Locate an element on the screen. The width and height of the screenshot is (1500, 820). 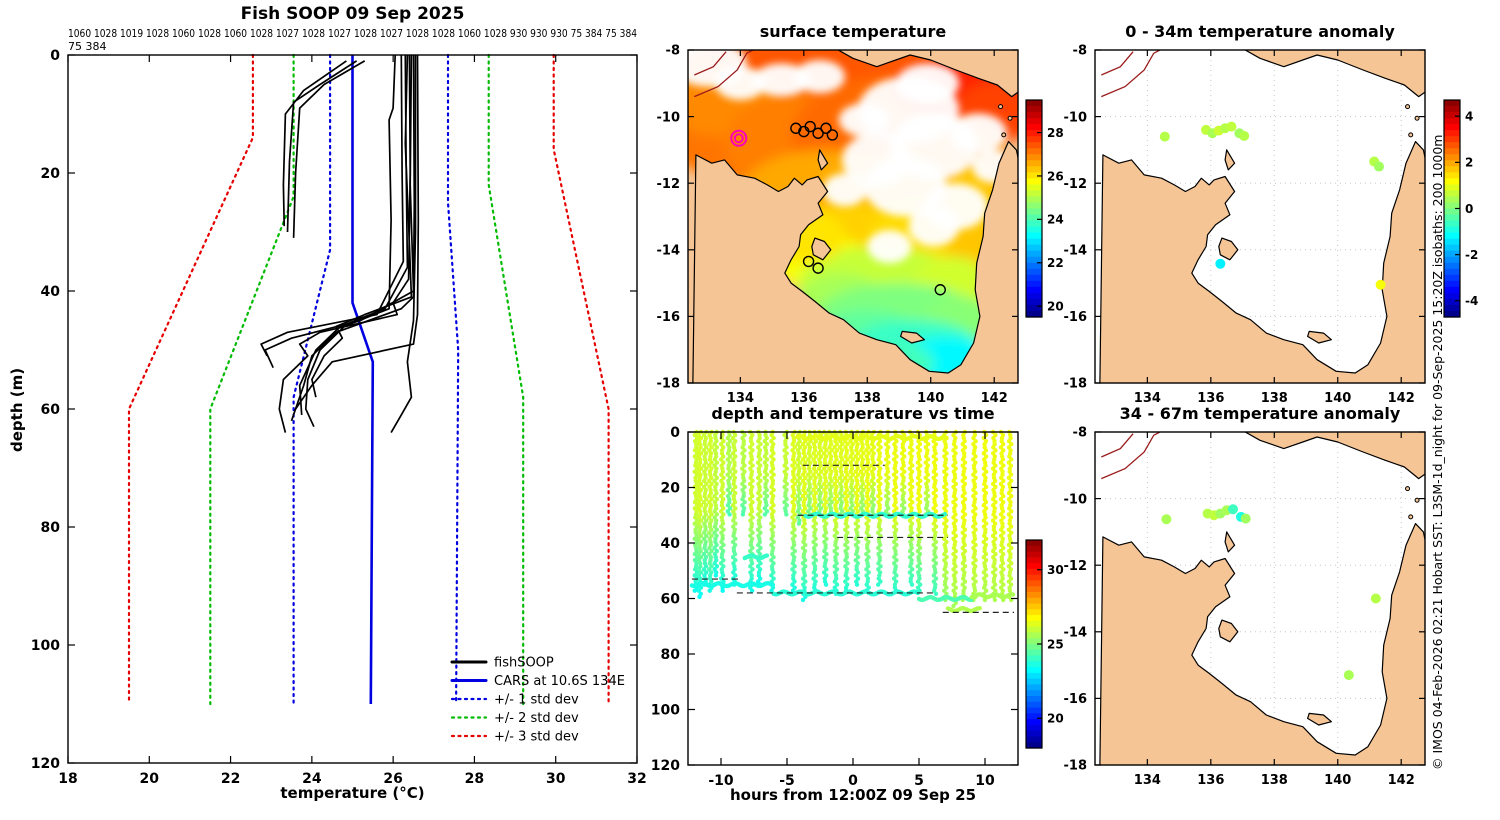
svg-text: 32 is located at coordinates (636, 779).